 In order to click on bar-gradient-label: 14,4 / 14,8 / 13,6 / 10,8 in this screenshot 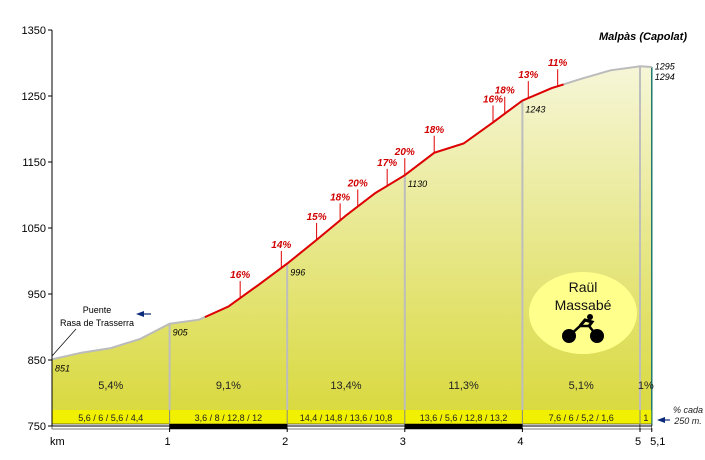, I will do `click(346, 418)`.